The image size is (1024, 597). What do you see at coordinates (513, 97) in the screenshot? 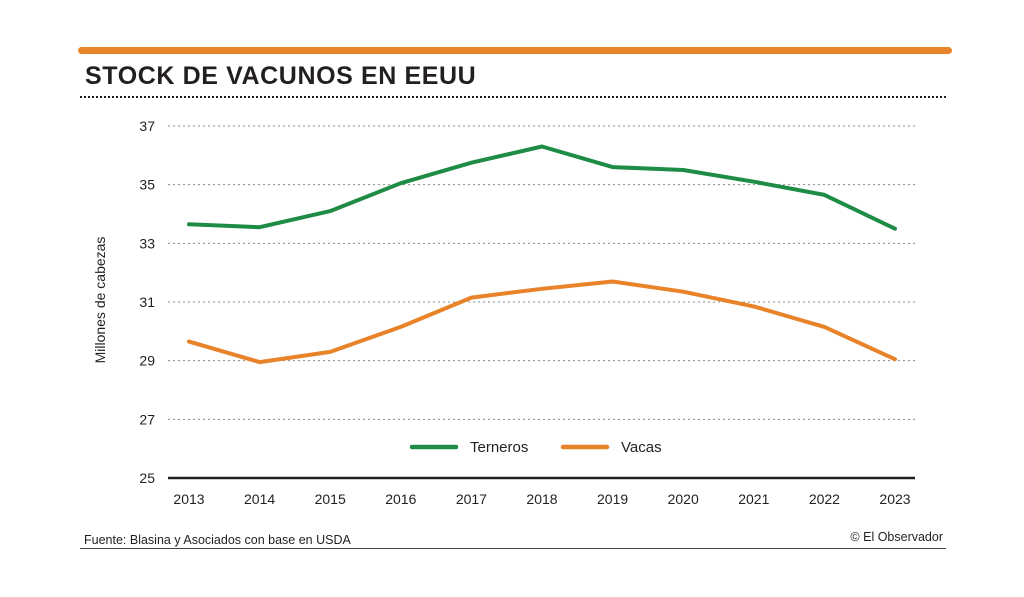
I see `title-divider` at bounding box center [513, 97].